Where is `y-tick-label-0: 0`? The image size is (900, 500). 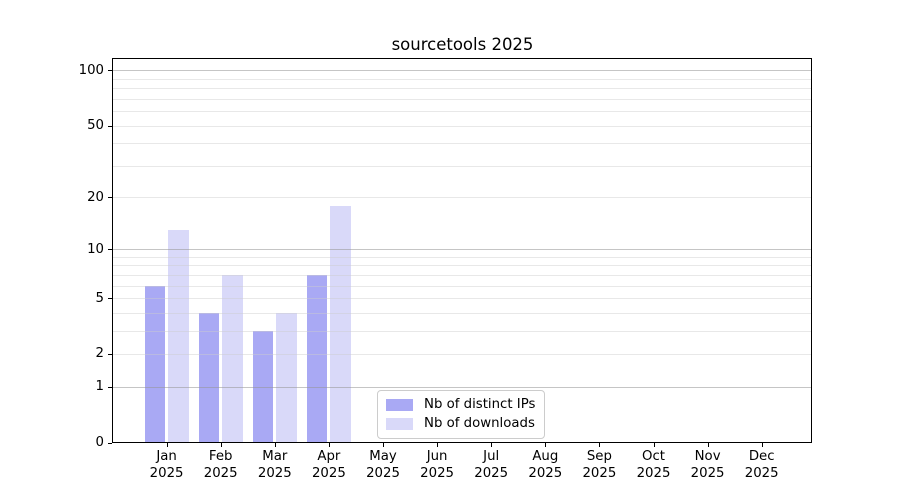 y-tick-label-0: 0 is located at coordinates (99, 442).